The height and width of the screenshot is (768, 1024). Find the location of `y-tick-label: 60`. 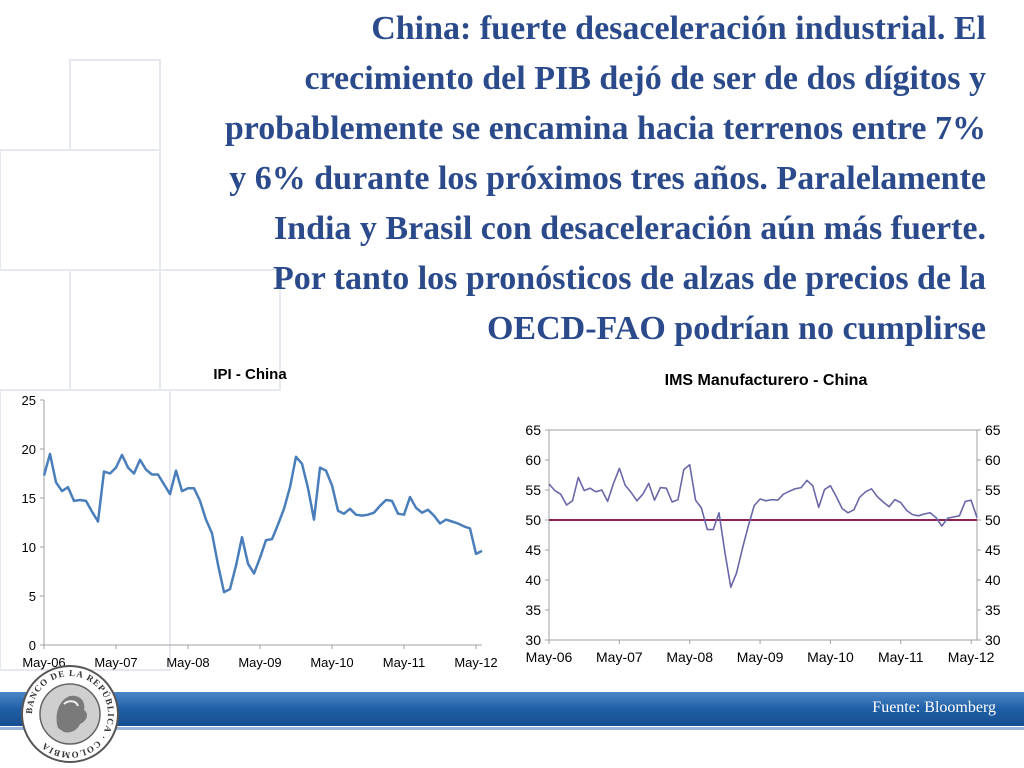

y-tick-label: 60 is located at coordinates (533, 460).